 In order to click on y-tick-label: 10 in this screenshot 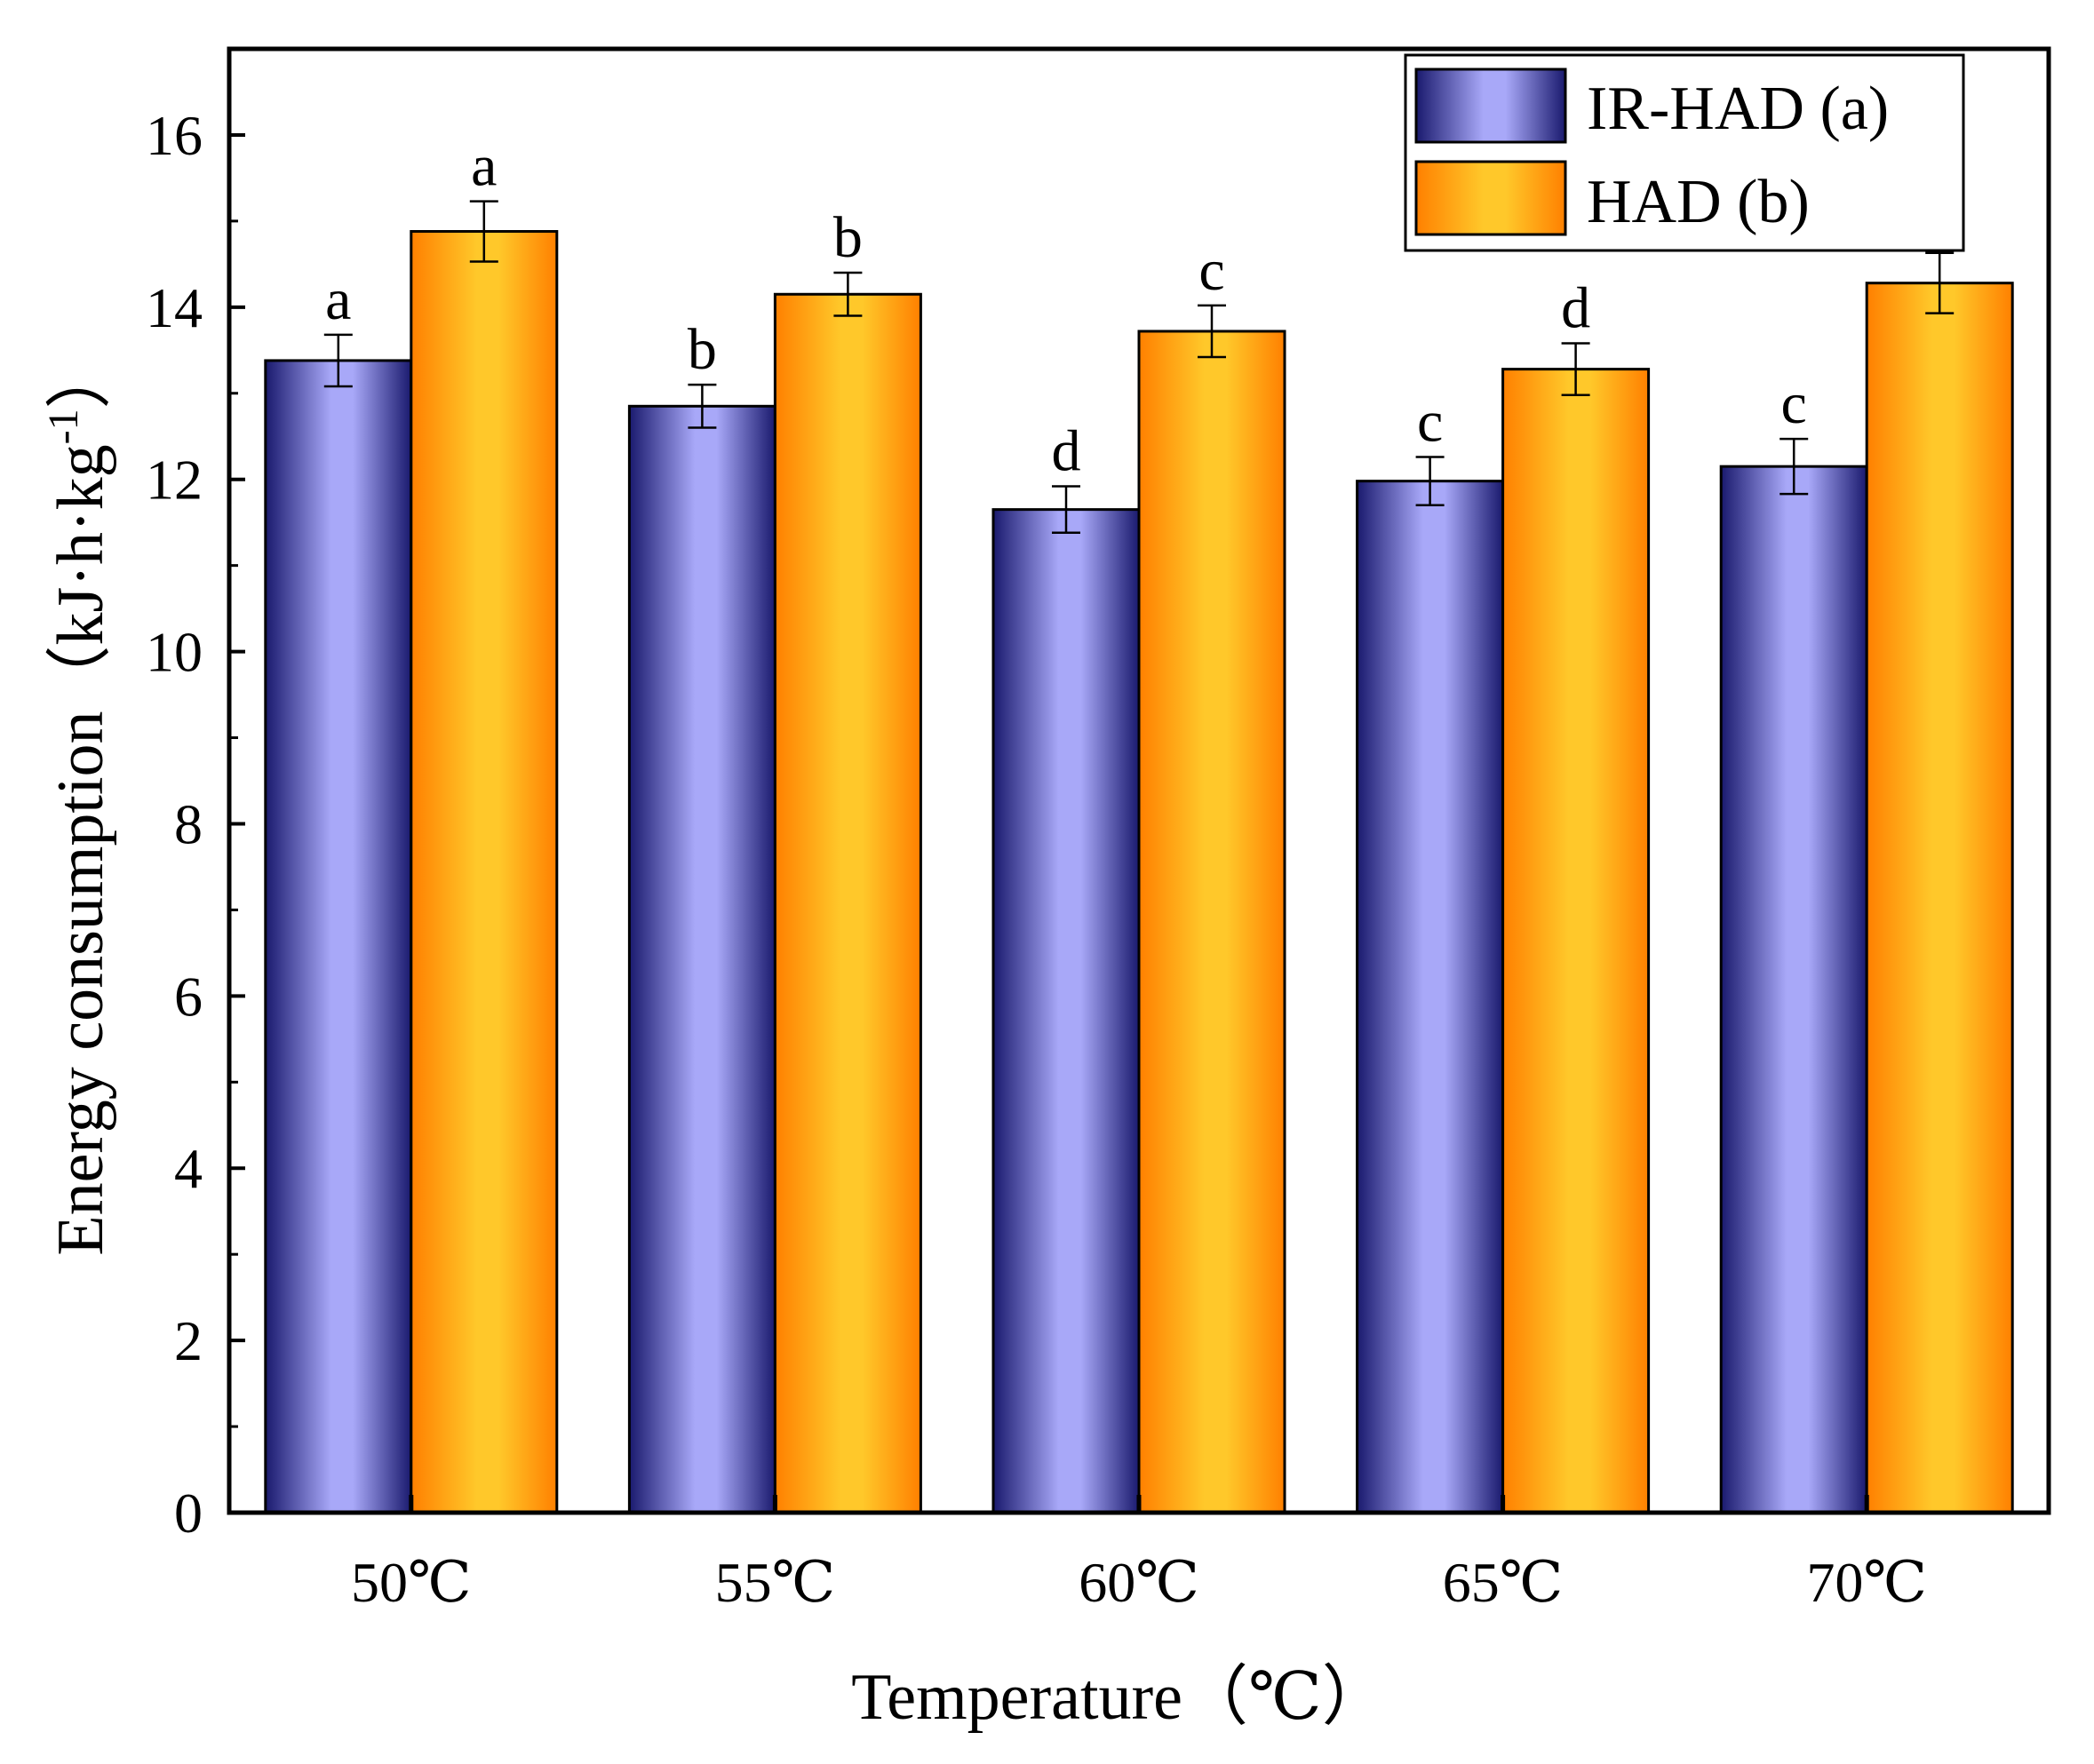, I will do `click(174, 653)`.